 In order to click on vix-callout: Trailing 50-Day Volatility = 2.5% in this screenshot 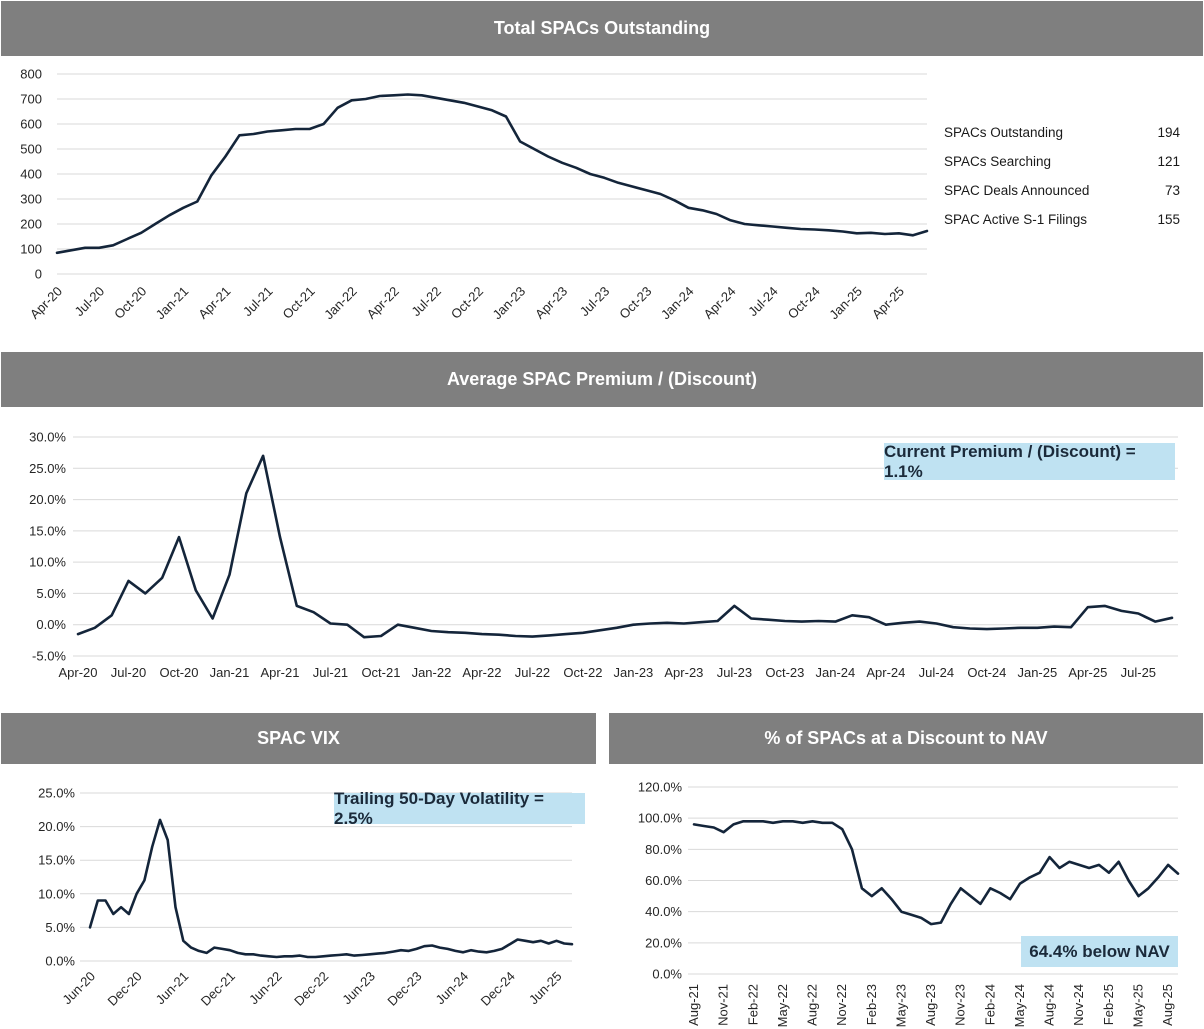, I will do `click(459, 808)`.